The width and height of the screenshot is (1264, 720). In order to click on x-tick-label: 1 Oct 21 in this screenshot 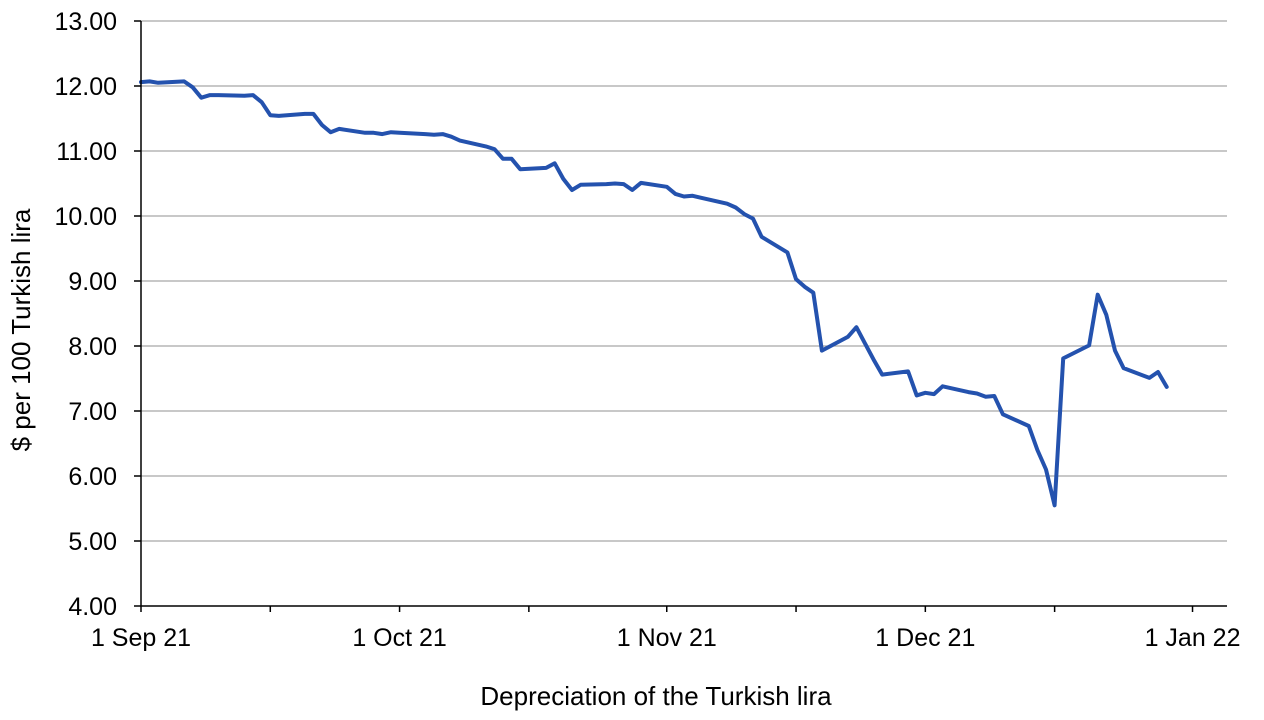, I will do `click(399, 638)`.